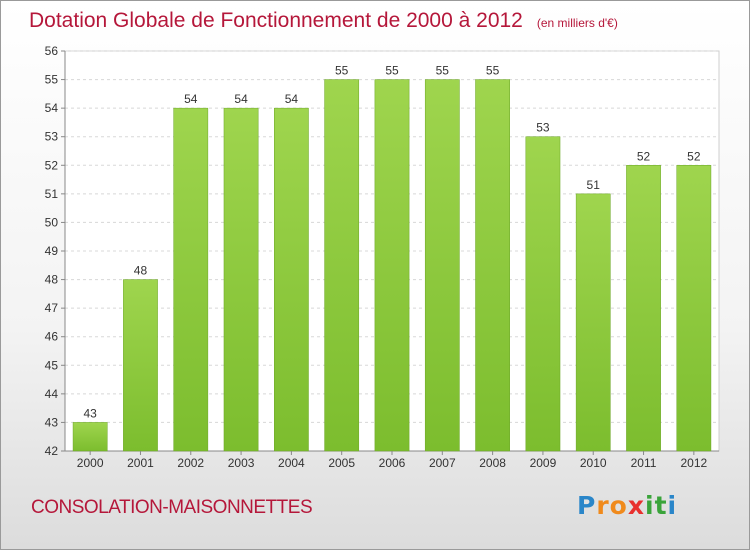 This screenshot has width=750, height=550. Describe the element at coordinates (442, 463) in the screenshot. I see `x-tick-label: 2007` at that location.